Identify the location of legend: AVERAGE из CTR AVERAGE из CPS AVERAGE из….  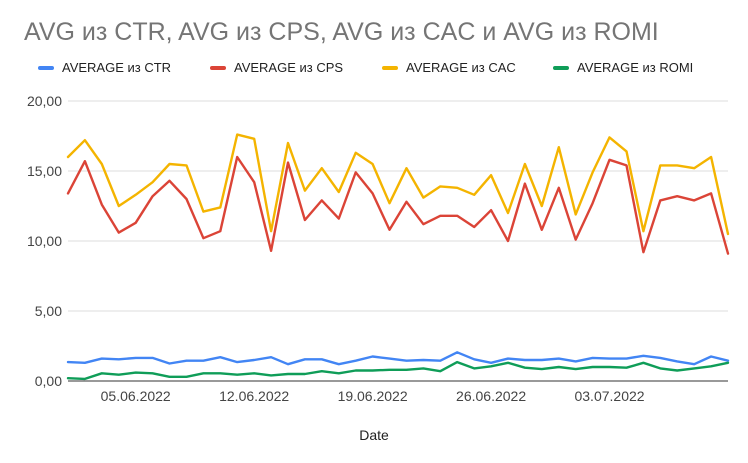
(374, 71).